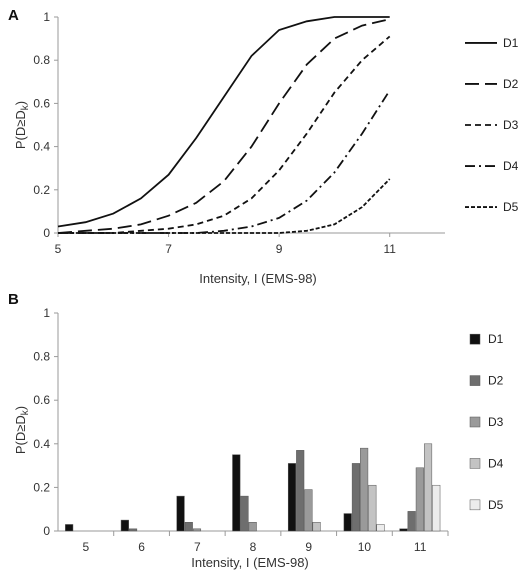 The height and width of the screenshot is (581, 526). Describe the element at coordinates (308, 547) in the screenshot. I see `panel-b-x-tick-label: 9` at that location.